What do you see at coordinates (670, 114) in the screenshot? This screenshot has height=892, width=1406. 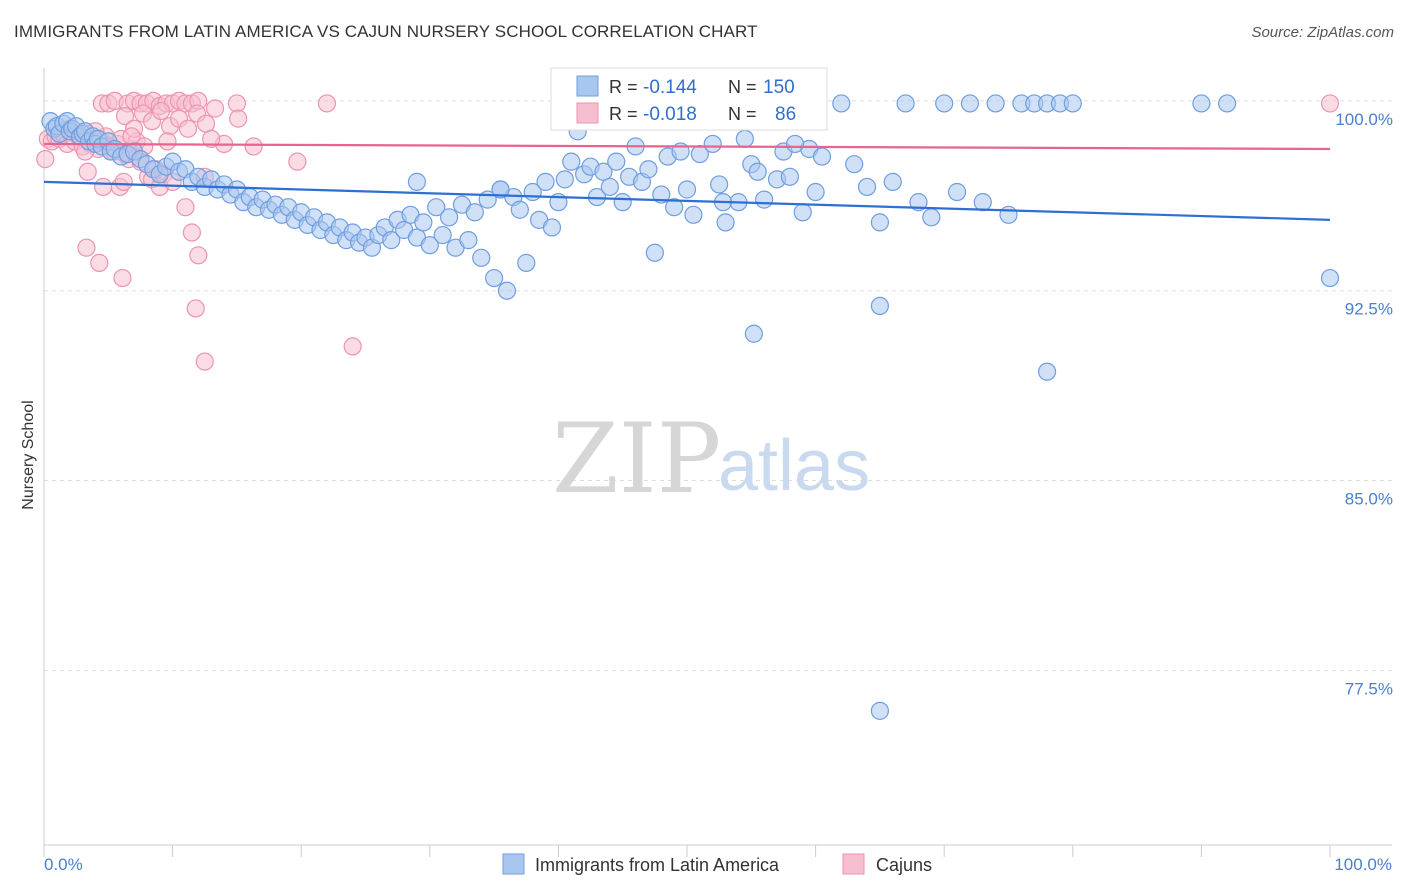 I see `stats-r-value-2: -0.018` at bounding box center [670, 114].